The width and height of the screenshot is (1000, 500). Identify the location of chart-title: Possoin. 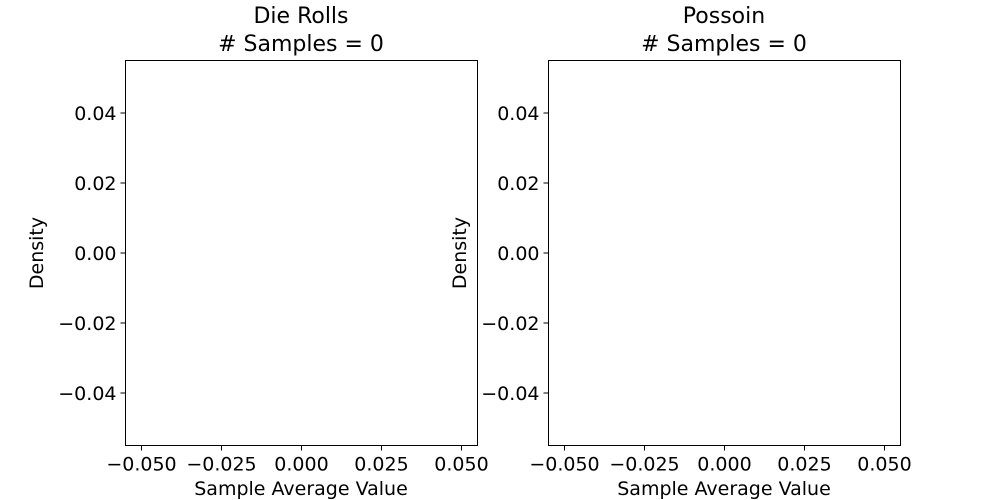
(724, 16).